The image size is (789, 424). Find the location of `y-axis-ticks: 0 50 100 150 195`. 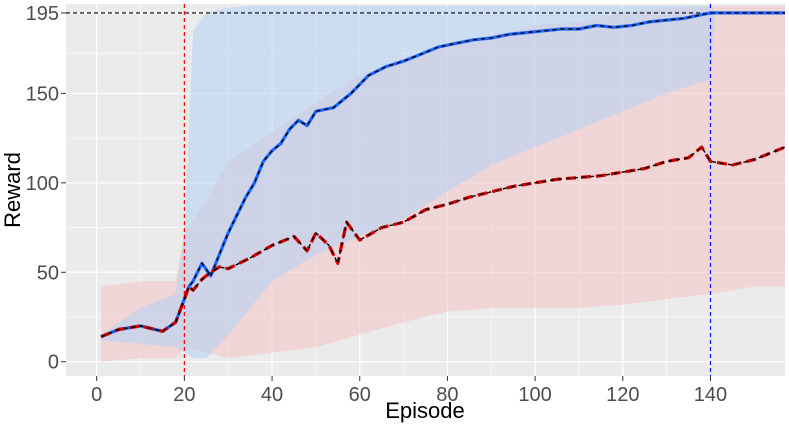

y-axis-ticks: 0 50 100 150 195 is located at coordinates (46, 188).